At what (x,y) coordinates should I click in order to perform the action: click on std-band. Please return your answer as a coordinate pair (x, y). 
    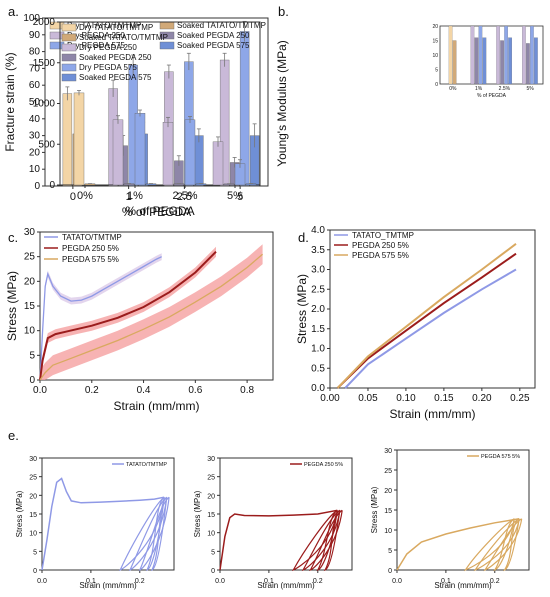
    Looking at the image, I should click on (151, 312).